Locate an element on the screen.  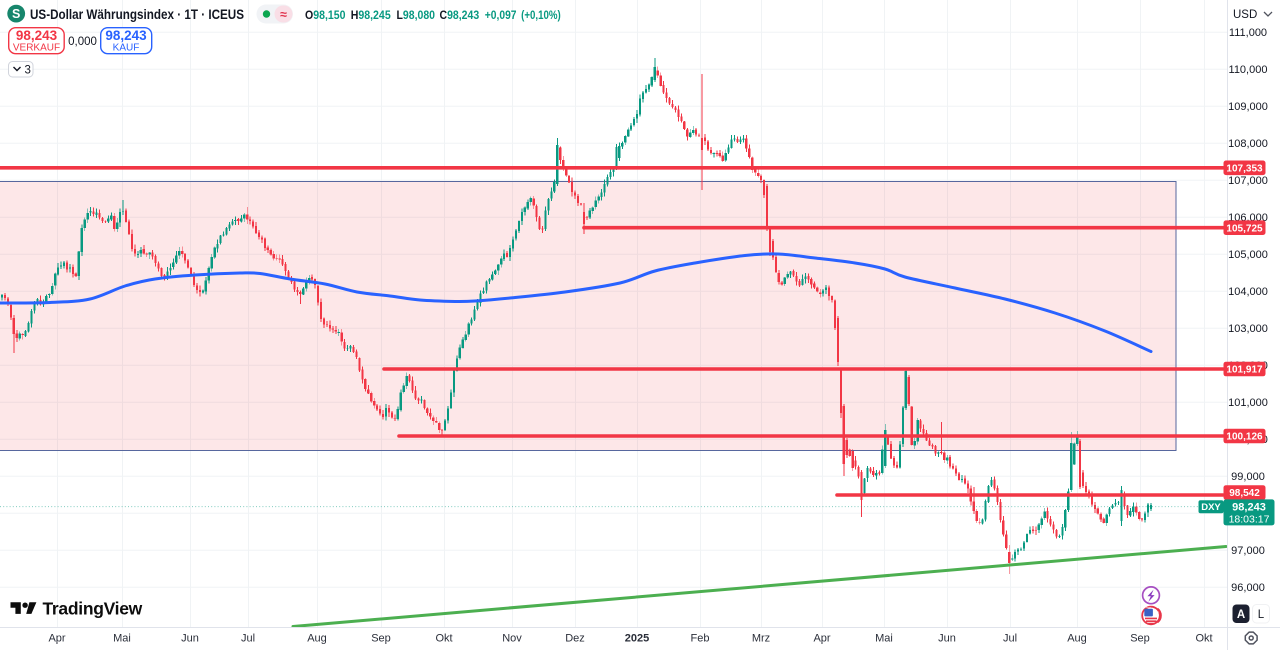
svg-text: 3 is located at coordinates (28, 70).